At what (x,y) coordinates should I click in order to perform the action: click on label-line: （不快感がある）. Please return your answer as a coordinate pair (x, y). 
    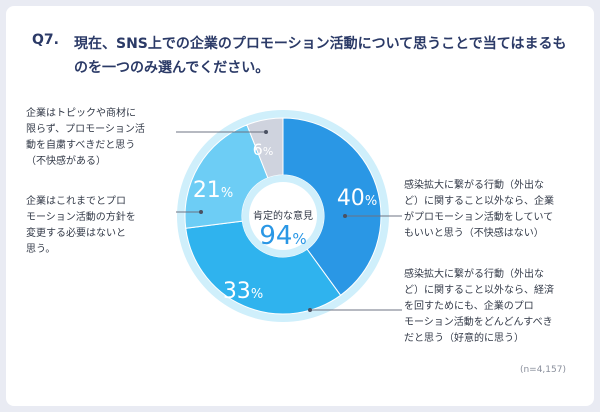
    Looking at the image, I should click on (66, 161).